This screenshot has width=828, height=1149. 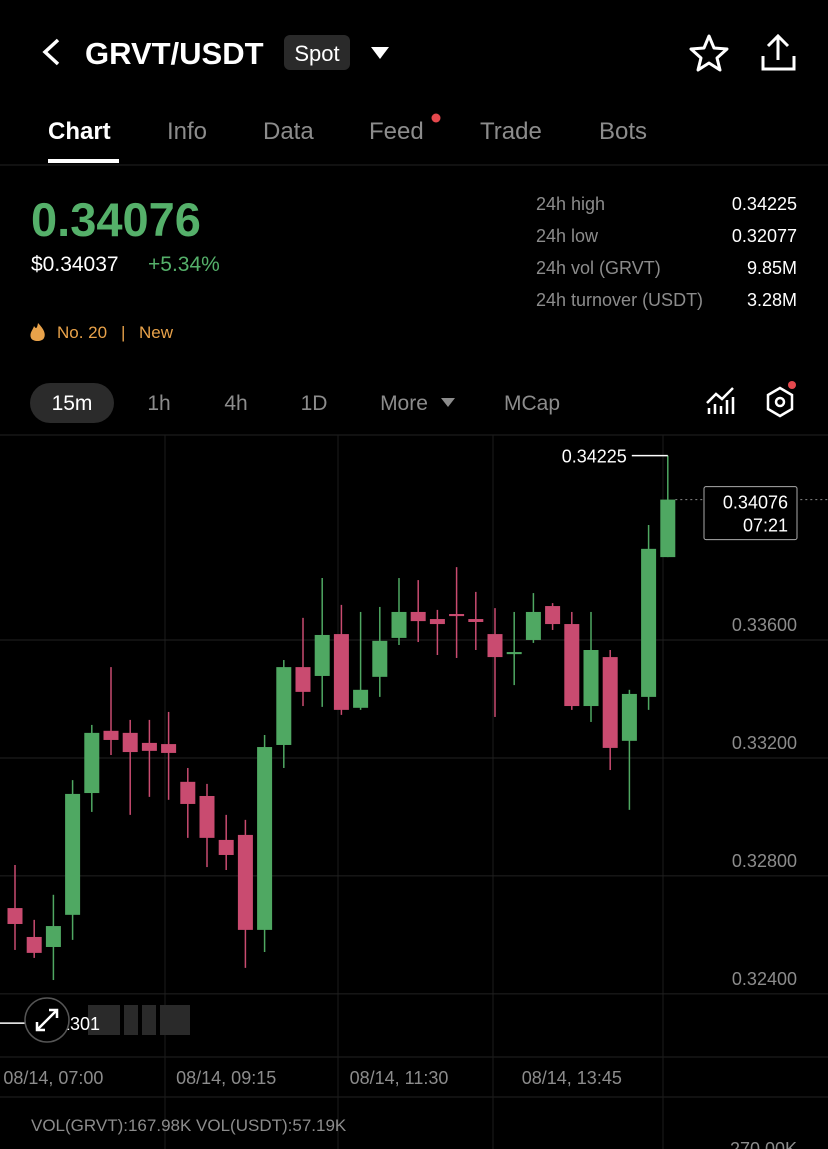 What do you see at coordinates (37, 332) in the screenshot?
I see `flame-icon` at bounding box center [37, 332].